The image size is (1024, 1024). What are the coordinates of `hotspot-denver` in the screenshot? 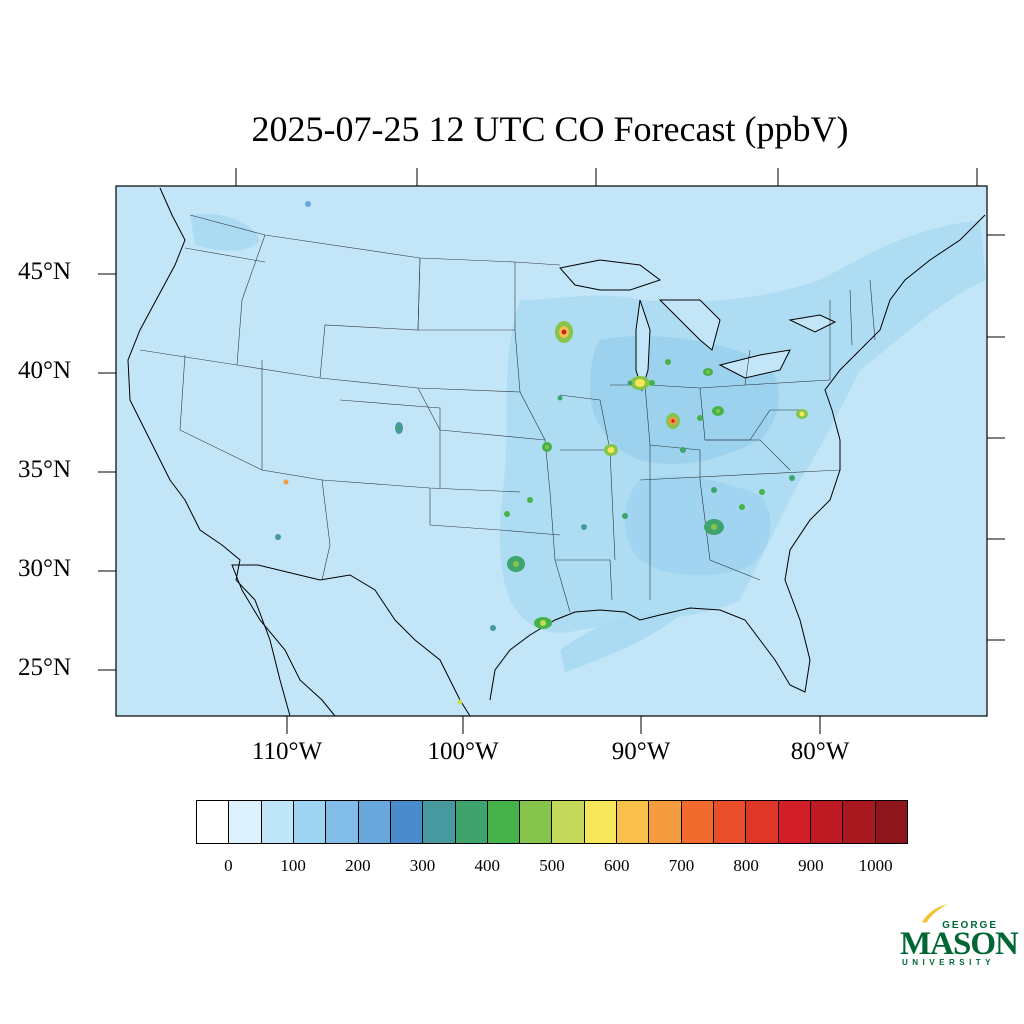 It's located at (399, 428).